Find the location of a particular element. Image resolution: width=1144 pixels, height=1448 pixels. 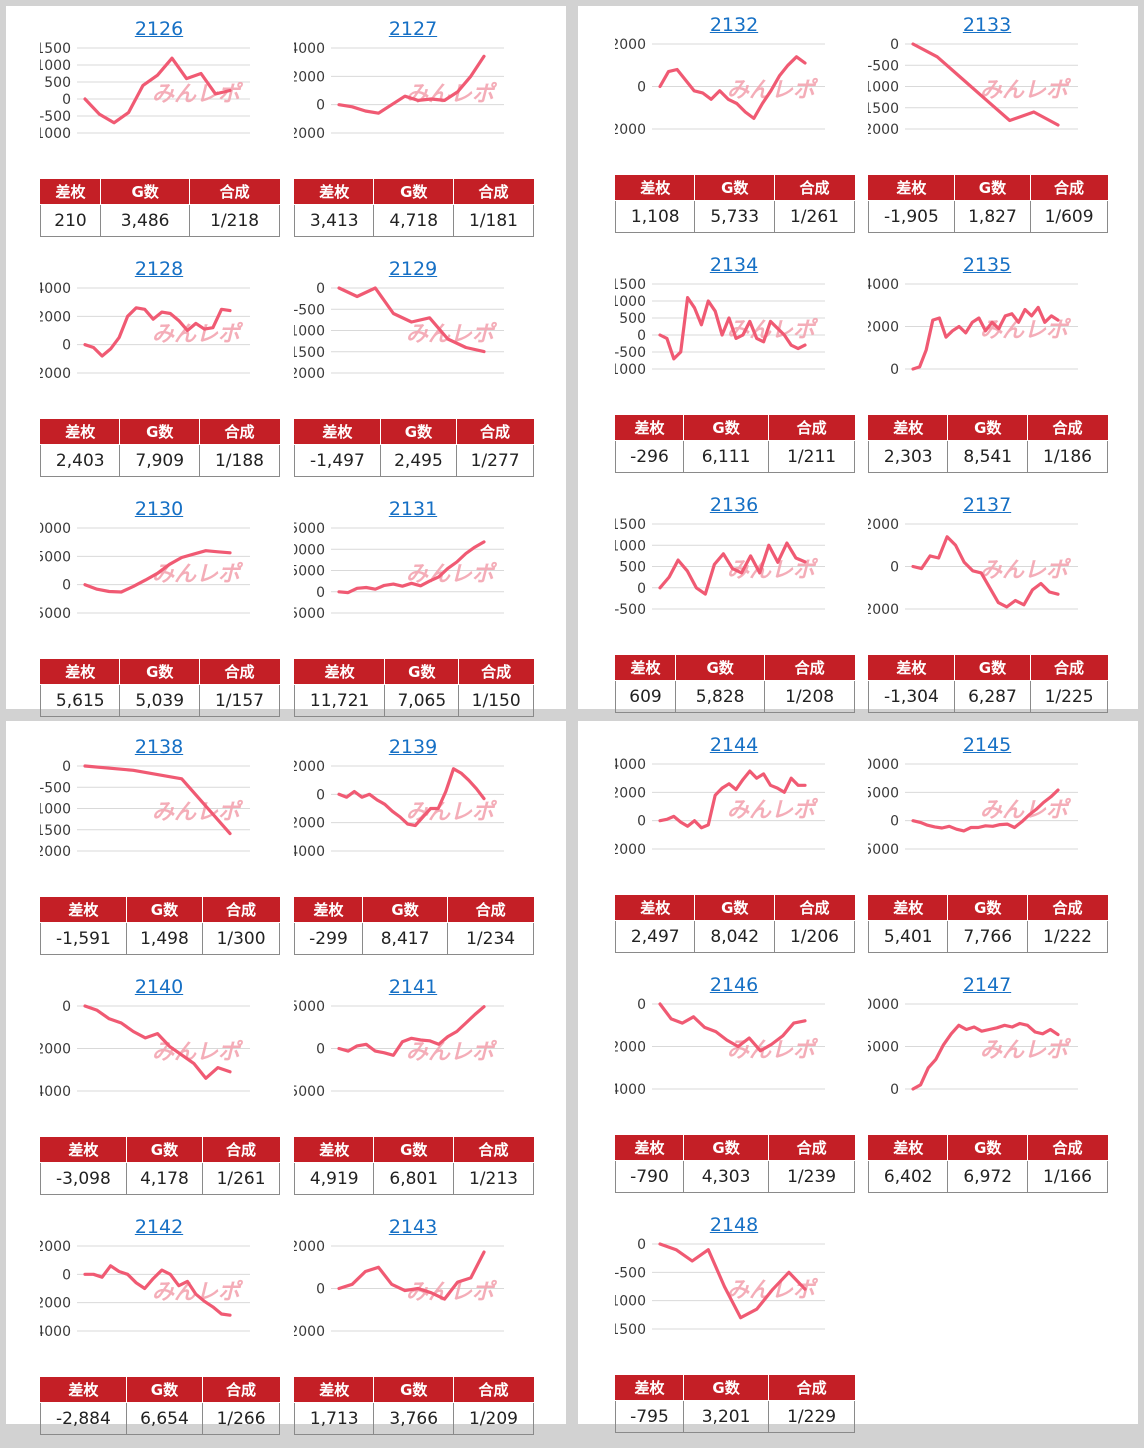

diff-value: 11,721 is located at coordinates (339, 700).